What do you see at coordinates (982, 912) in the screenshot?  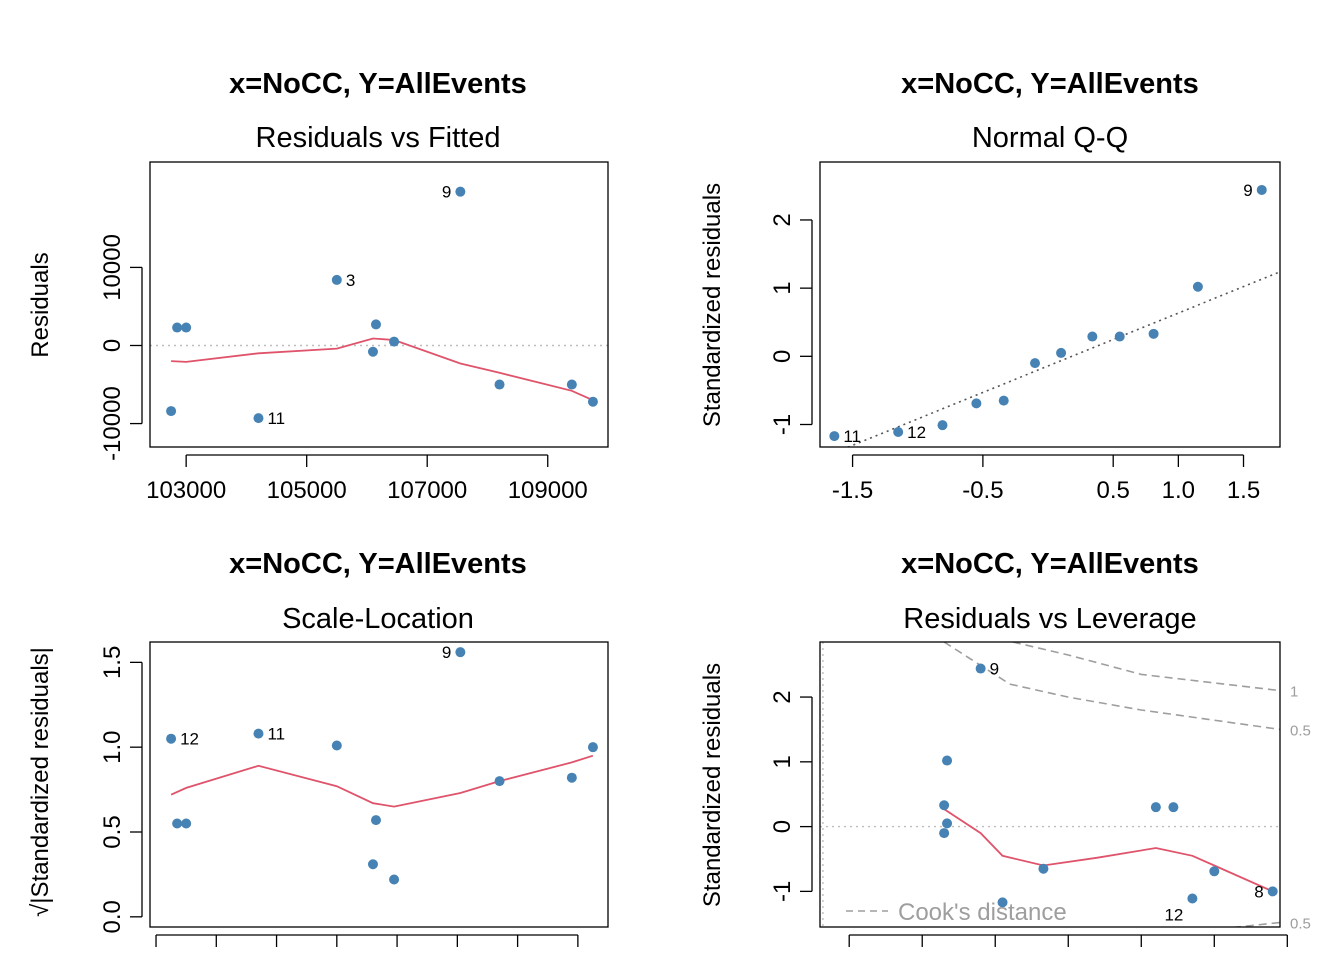 I see `cooks-distance-legend-label: Cook's distance` at bounding box center [982, 912].